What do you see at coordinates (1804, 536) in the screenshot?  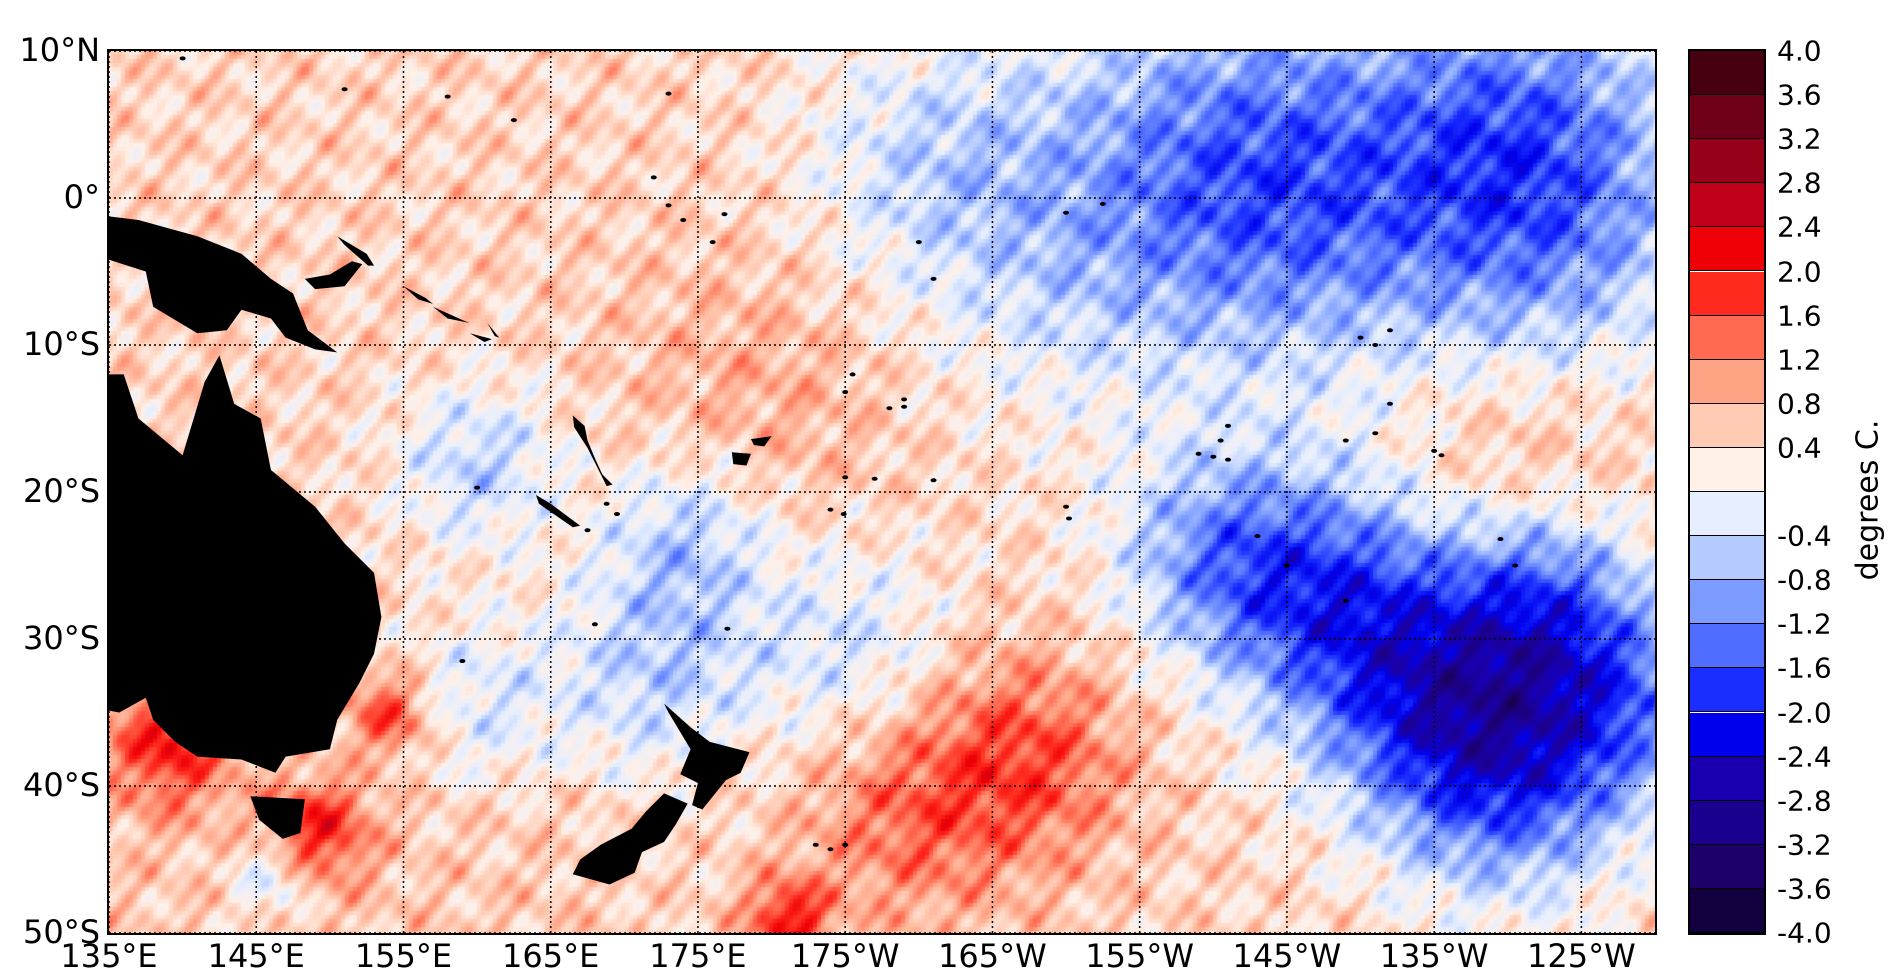 I see `colorbar-tick-label: -0.4` at bounding box center [1804, 536].